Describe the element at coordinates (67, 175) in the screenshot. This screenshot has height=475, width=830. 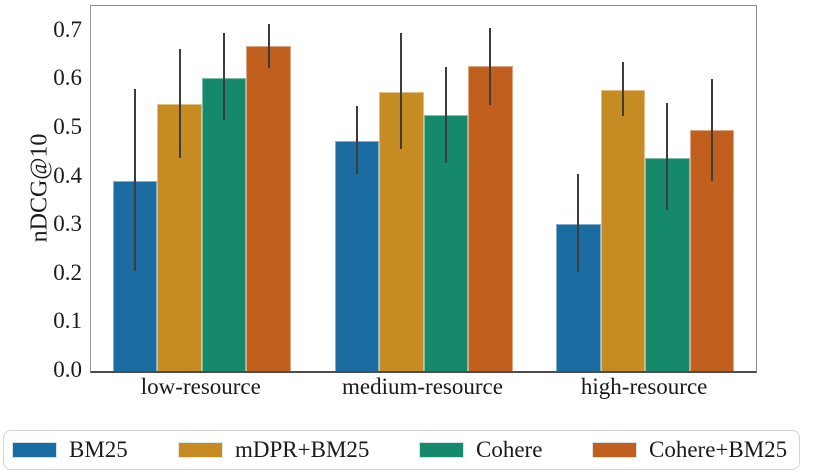
I see `y-tick-label-0.4: 0.4` at that location.